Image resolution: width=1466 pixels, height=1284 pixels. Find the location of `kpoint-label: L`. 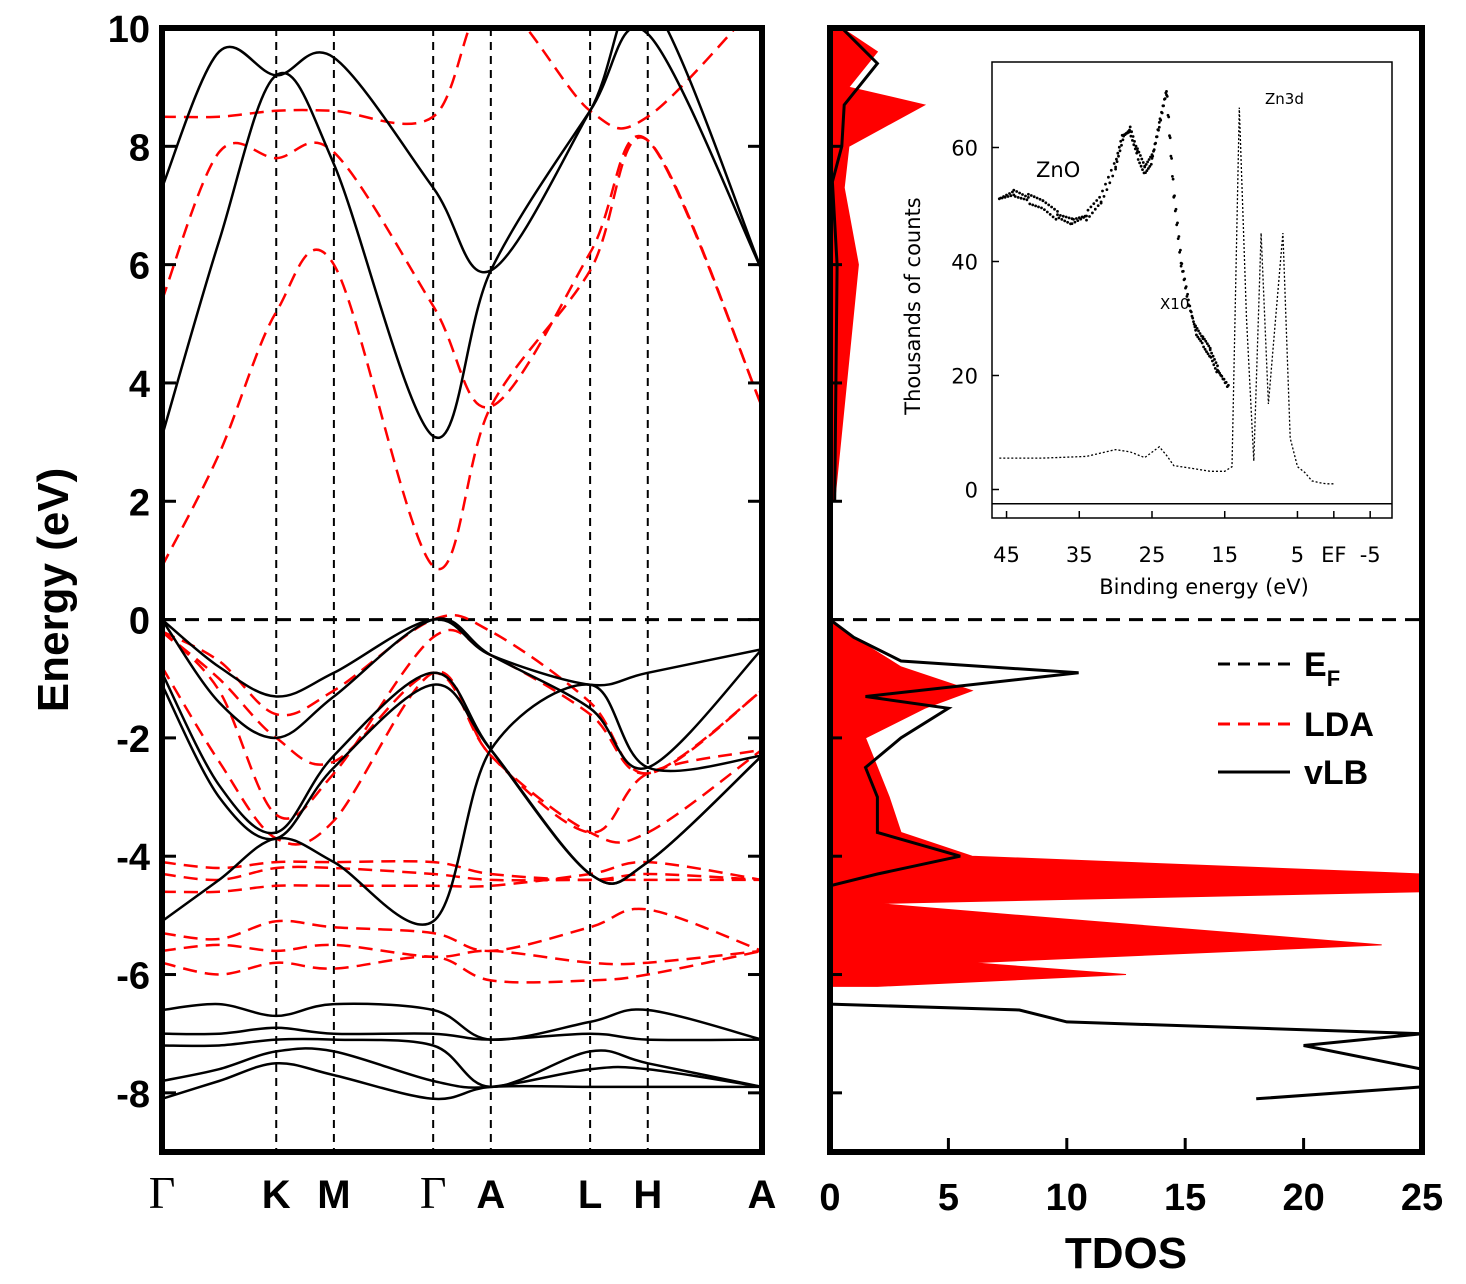

kpoint-label: L is located at coordinates (590, 1195).